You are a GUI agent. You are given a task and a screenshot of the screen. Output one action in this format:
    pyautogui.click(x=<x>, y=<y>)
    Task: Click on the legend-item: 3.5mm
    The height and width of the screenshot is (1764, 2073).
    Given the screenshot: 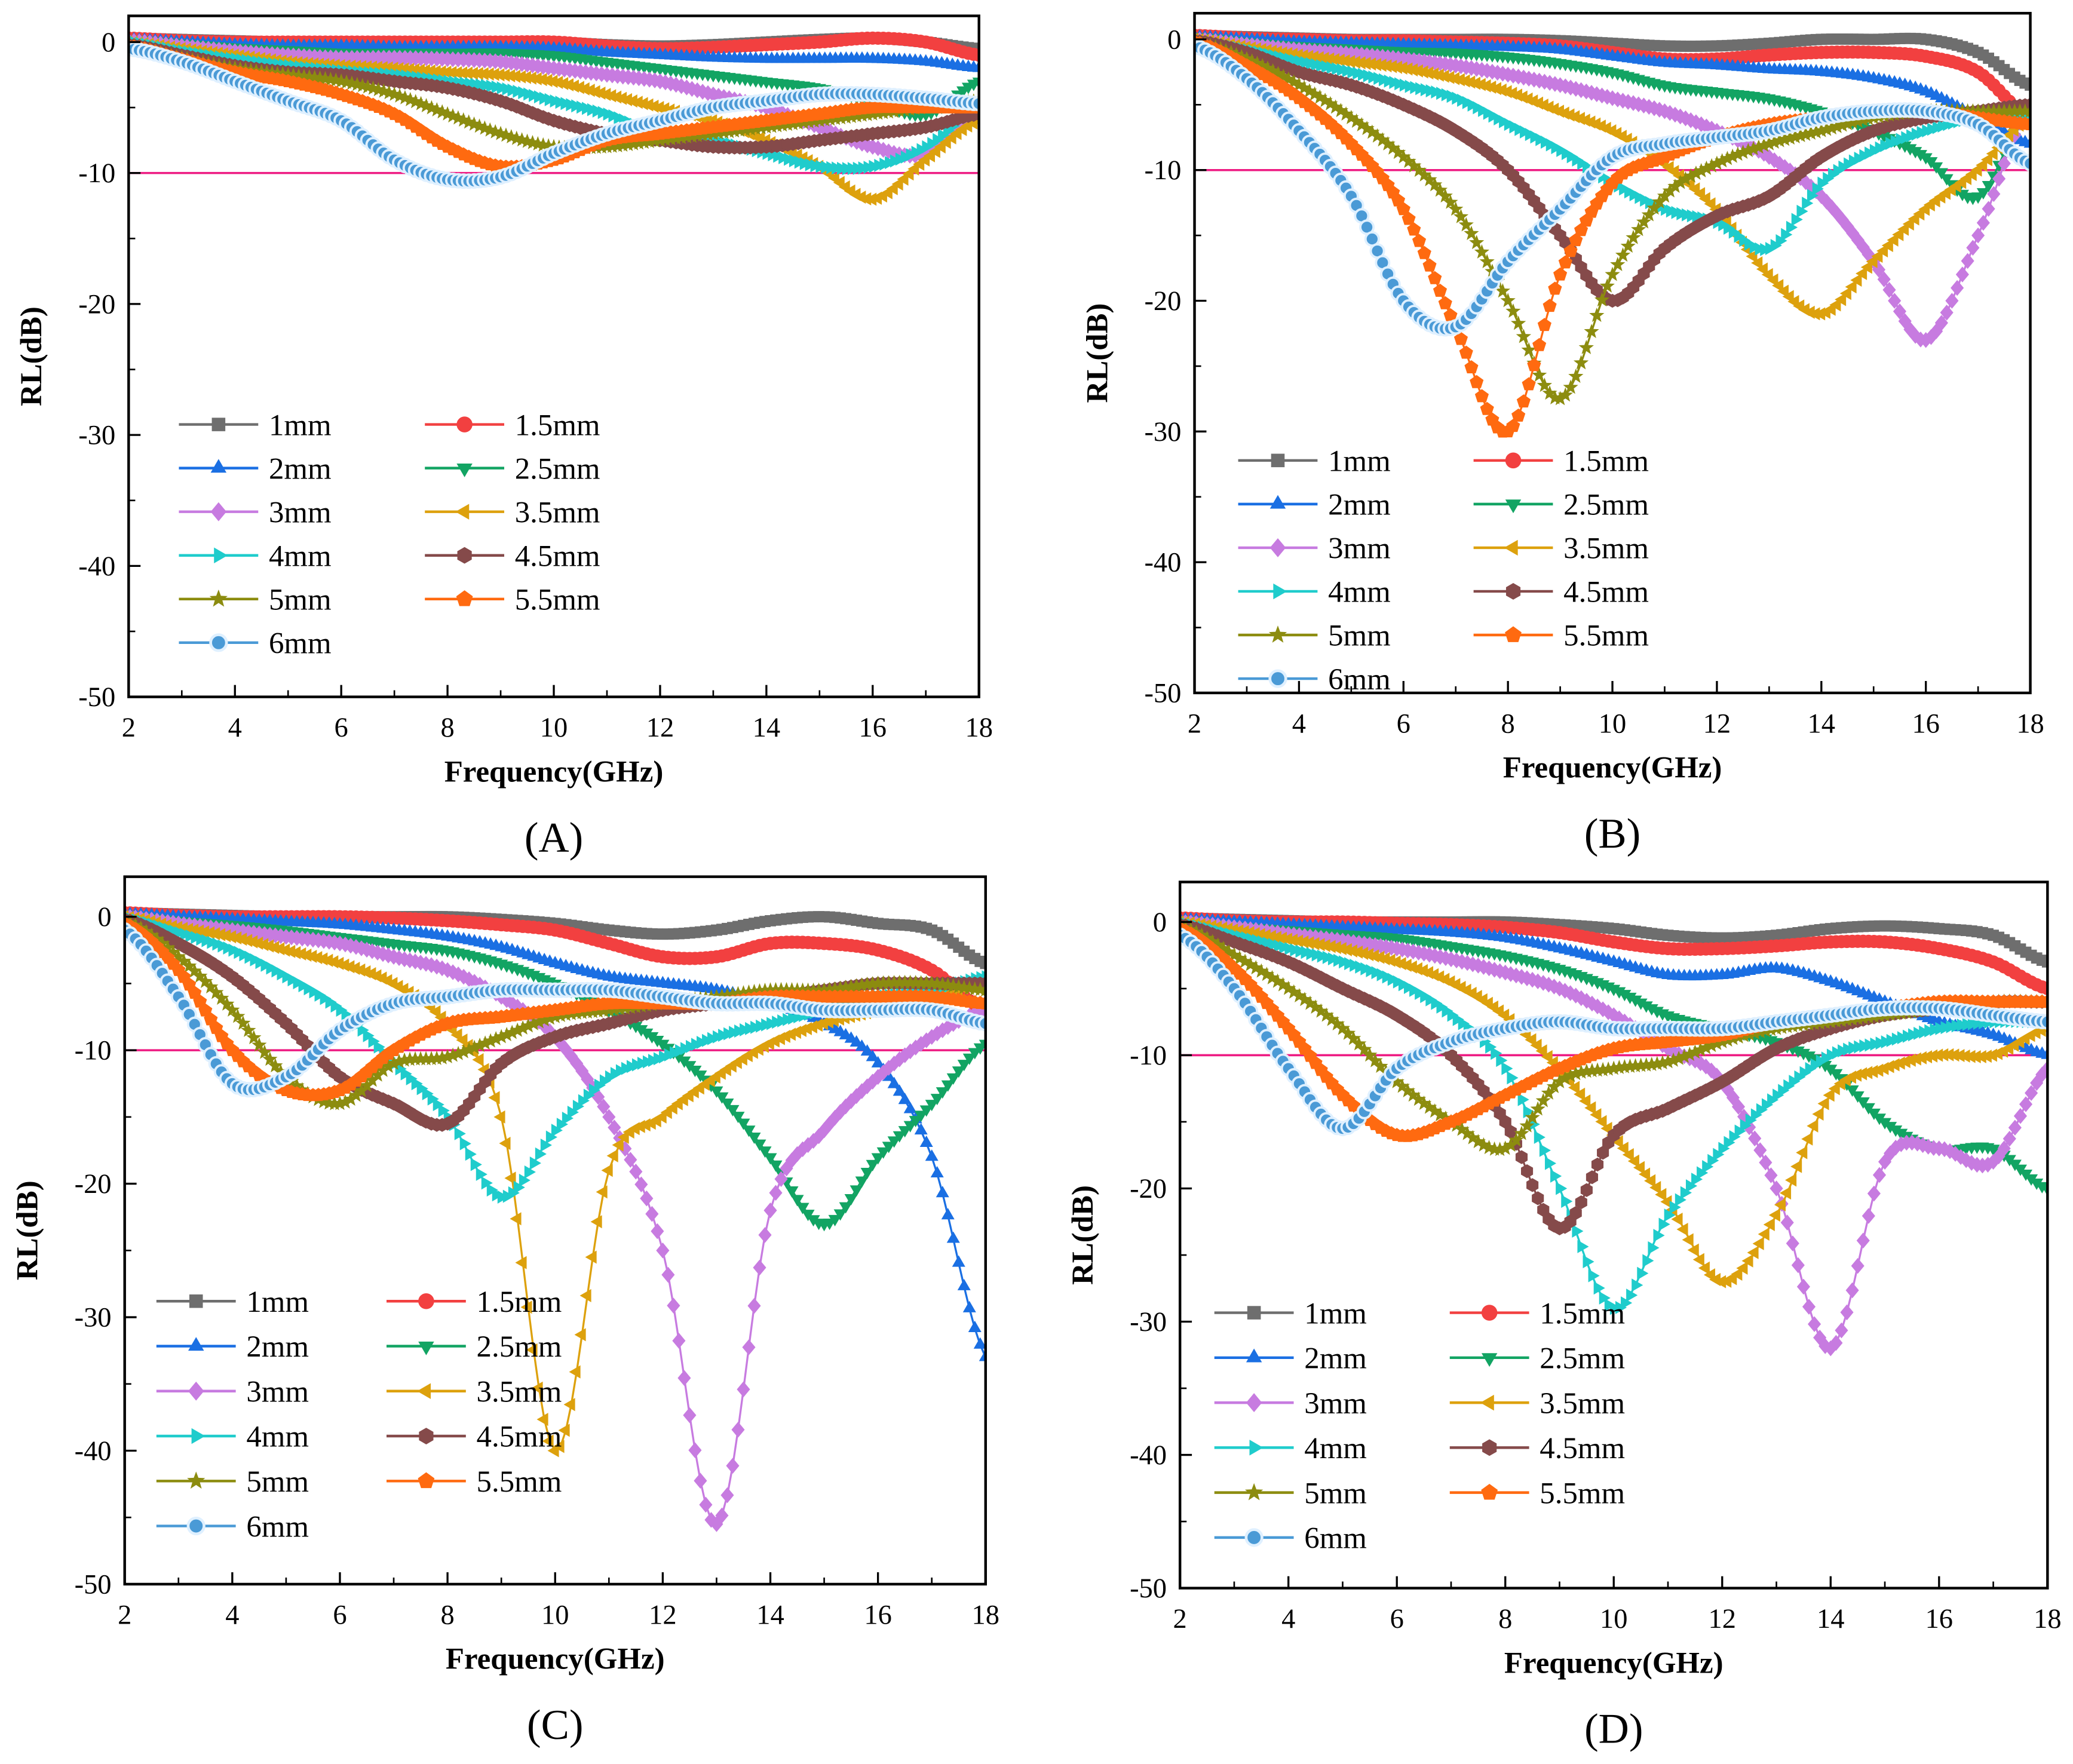 What is the action you would take?
    pyautogui.click(x=1561, y=549)
    